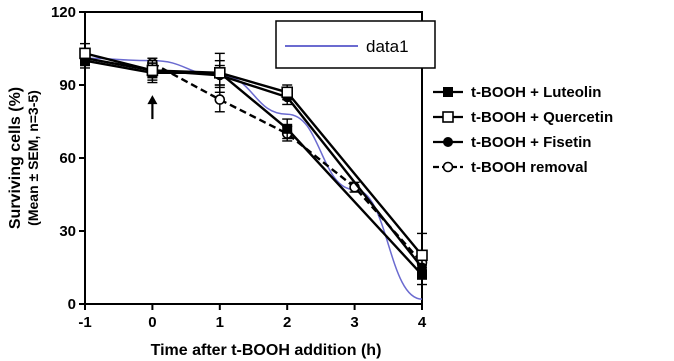 The height and width of the screenshot is (361, 674). I want to click on y-tick-label: 120, so click(63, 12).